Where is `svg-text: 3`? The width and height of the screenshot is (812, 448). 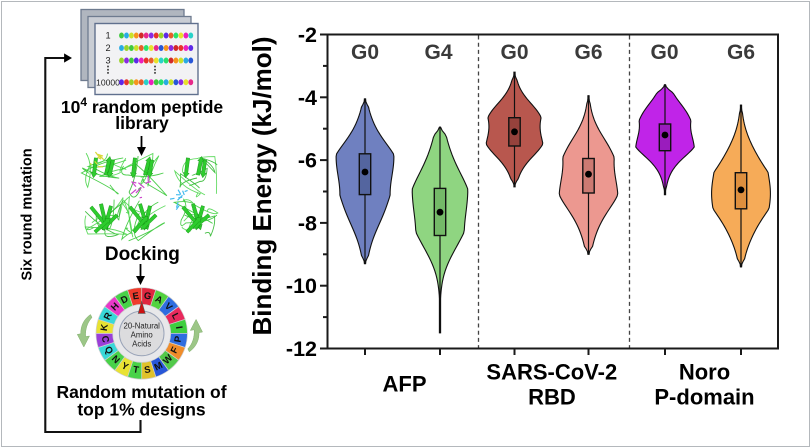
svg-text: 3 is located at coordinates (107, 61).